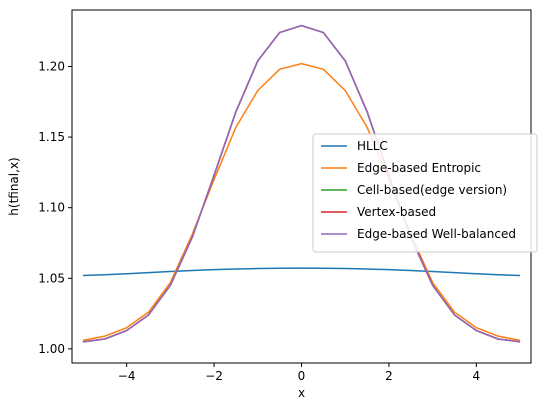 The height and width of the screenshot is (402, 543). Describe the element at coordinates (51, 278) in the screenshot. I see `y-tick-label: 1.05` at that location.